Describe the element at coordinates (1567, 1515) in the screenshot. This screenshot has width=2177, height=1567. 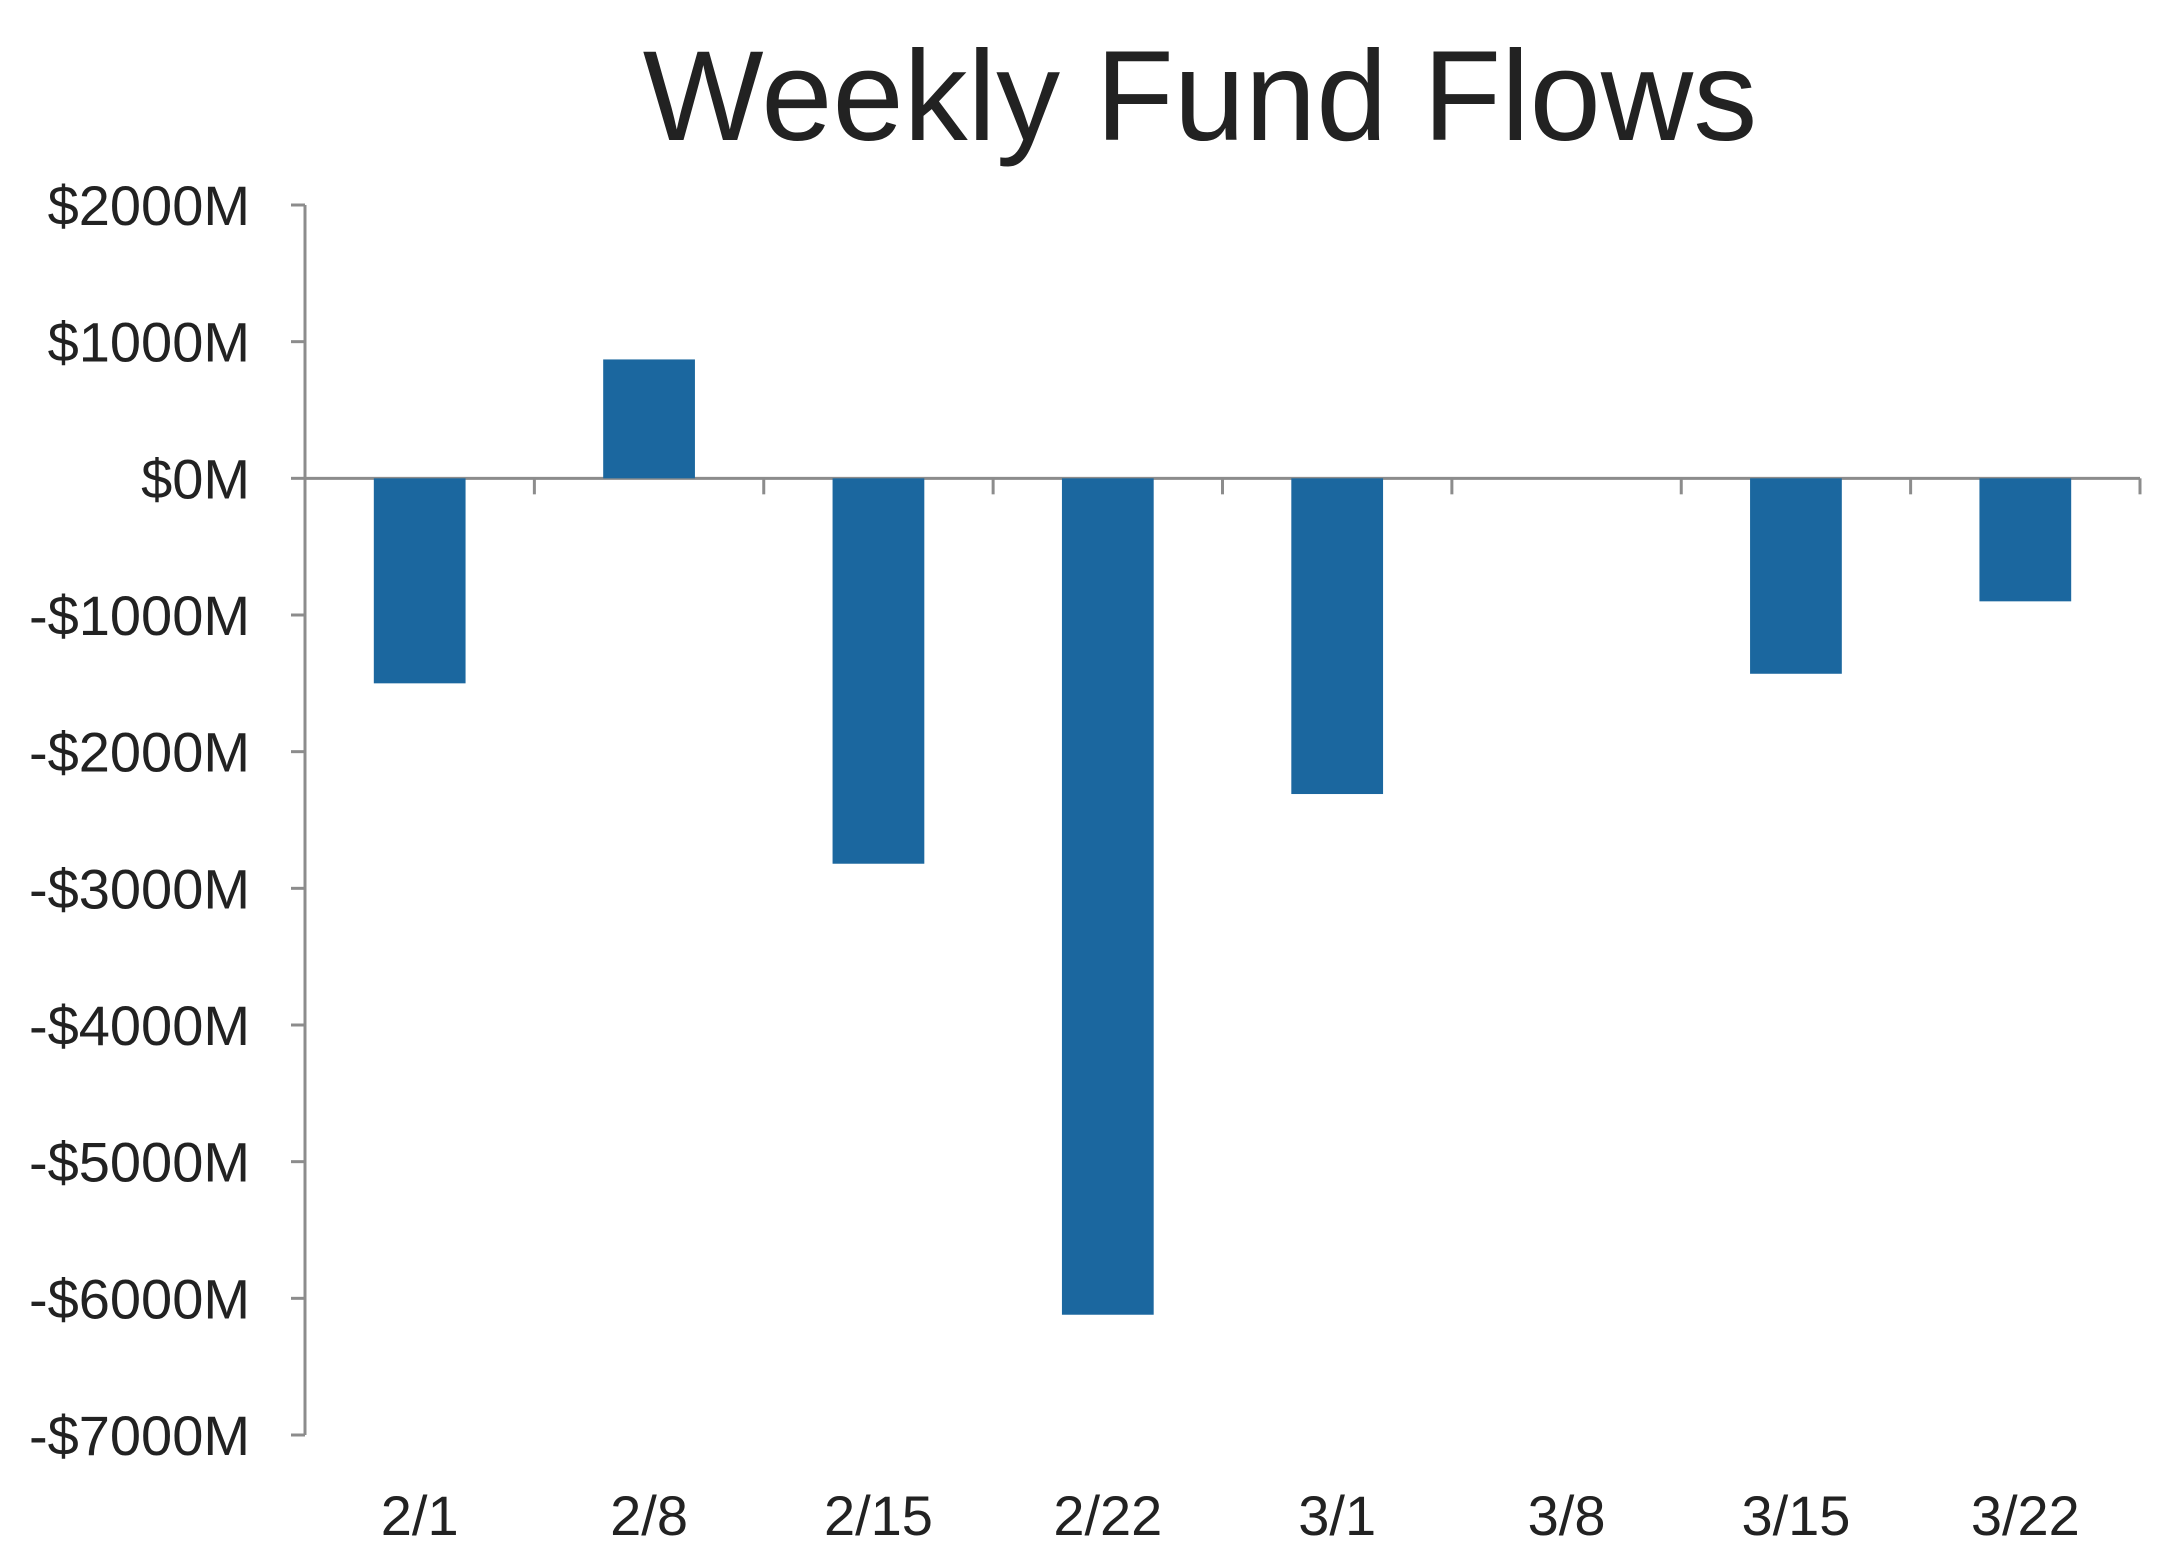
I see `x-tick-label: 3/8` at that location.